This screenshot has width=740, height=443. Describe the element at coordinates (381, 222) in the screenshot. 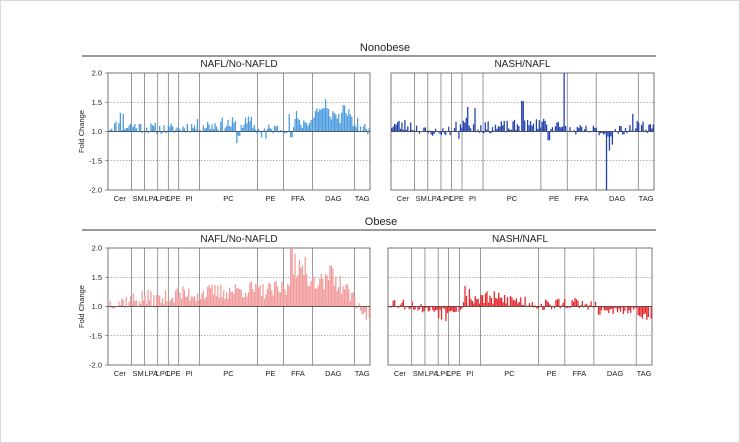

I see `section-title-obese: Obese` at that location.